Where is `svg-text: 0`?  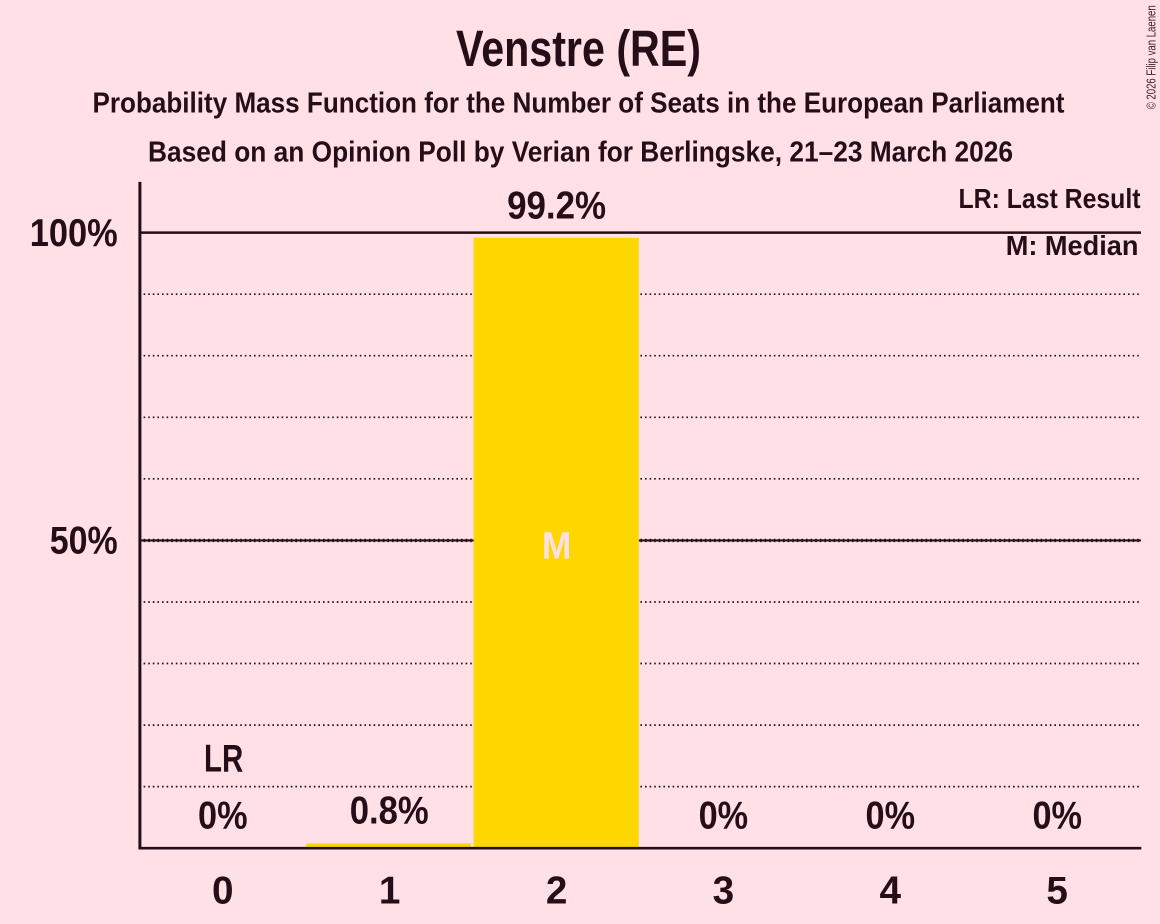
svg-text: 0 is located at coordinates (223, 891).